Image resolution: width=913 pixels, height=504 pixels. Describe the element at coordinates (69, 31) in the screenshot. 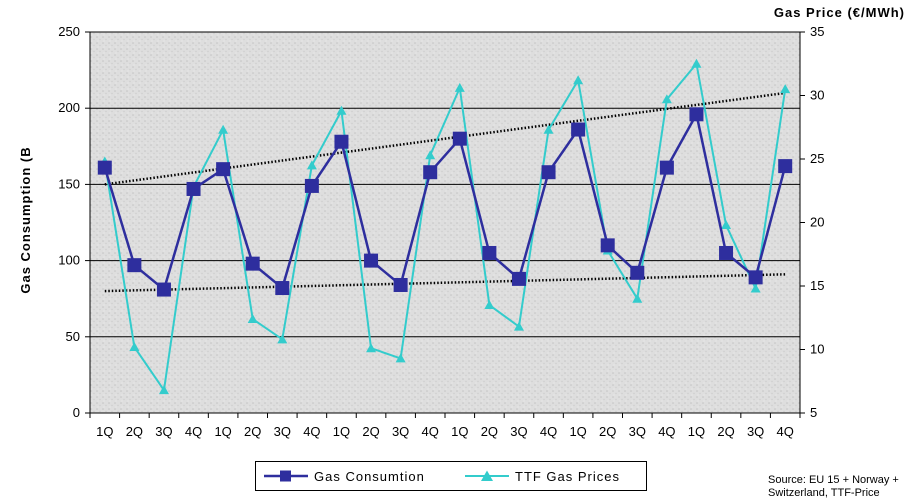

I see `y-tick-label: 250` at that location.